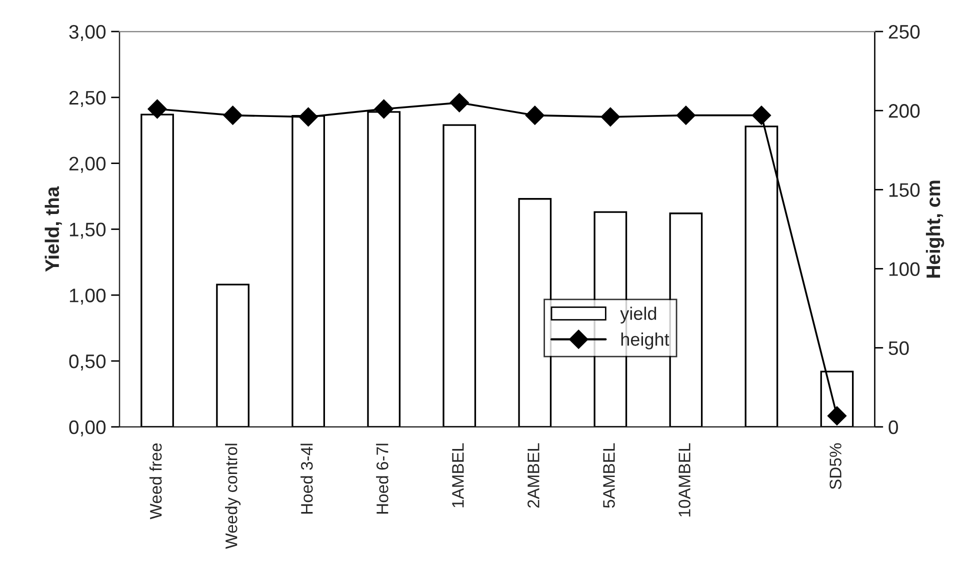 Image resolution: width=956 pixels, height=573 pixels. Describe the element at coordinates (935, 229) in the screenshot. I see `y2-axis-title: Height, cm` at that location.